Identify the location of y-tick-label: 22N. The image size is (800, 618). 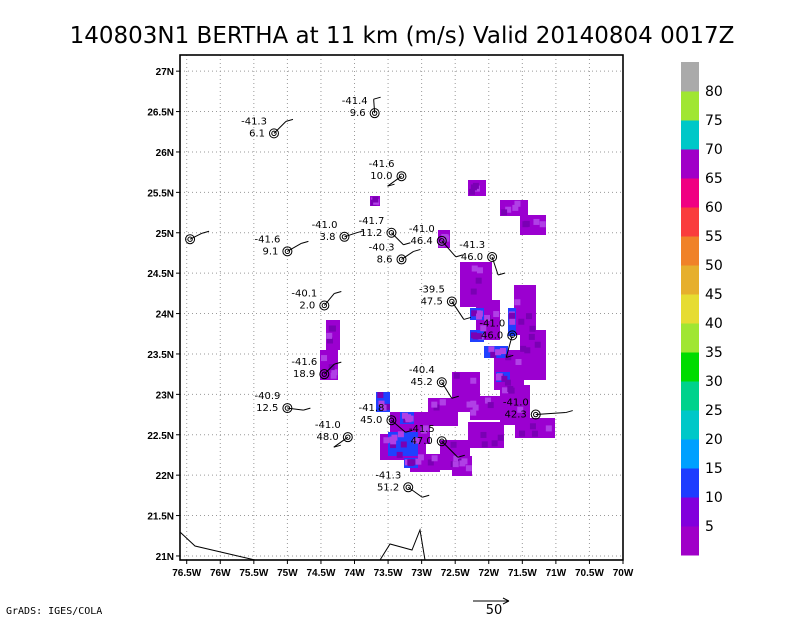
(165, 476).